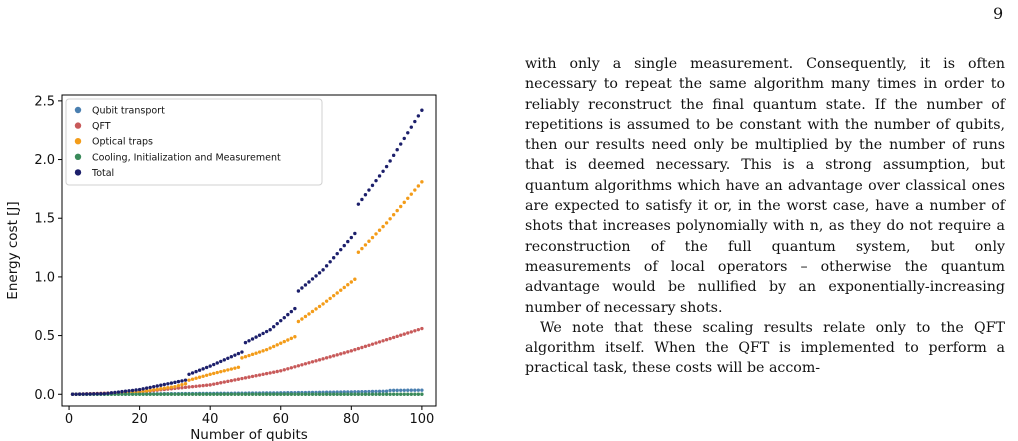 The height and width of the screenshot is (441, 1018). What do you see at coordinates (998, 13) in the screenshot?
I see `page-number: 9` at bounding box center [998, 13].